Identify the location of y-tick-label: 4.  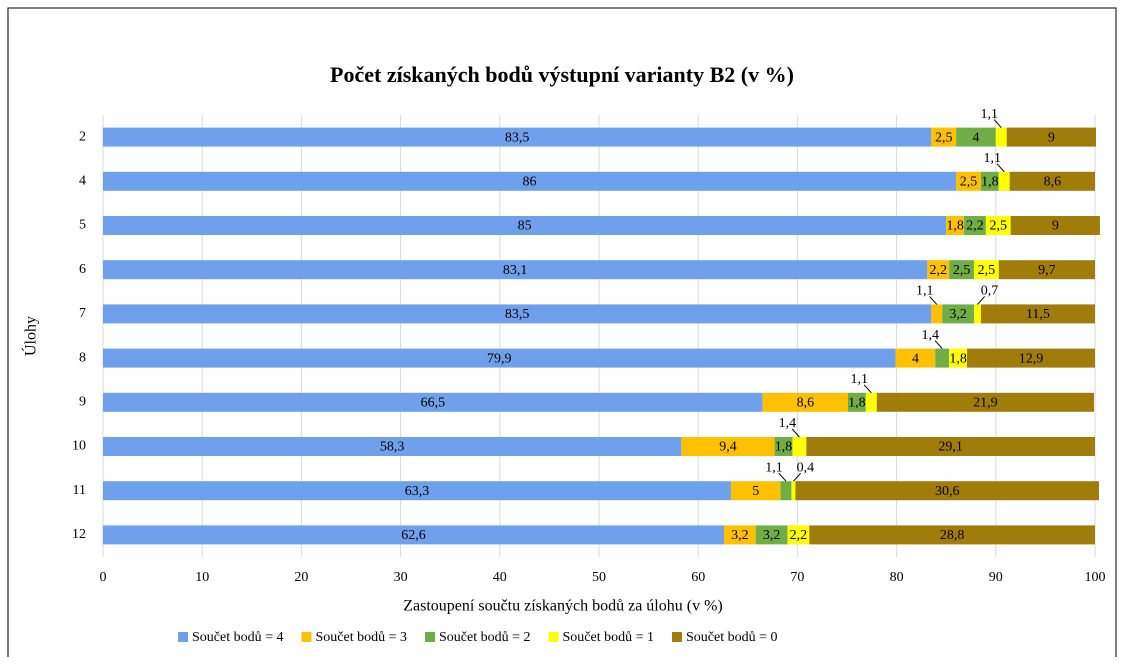
(82, 181).